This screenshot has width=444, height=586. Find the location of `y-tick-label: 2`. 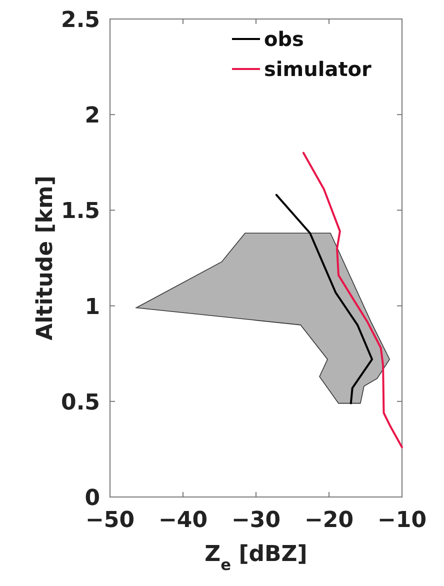

y-tick-label: 2 is located at coordinates (92, 116).